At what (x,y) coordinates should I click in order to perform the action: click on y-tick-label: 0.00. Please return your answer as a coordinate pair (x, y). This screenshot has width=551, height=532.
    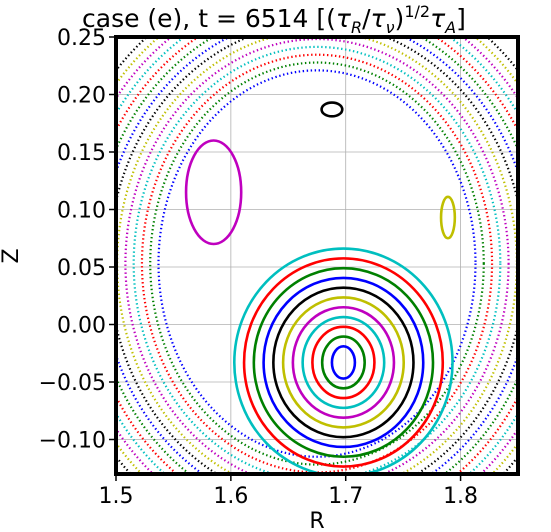
    Looking at the image, I should click on (81, 326).